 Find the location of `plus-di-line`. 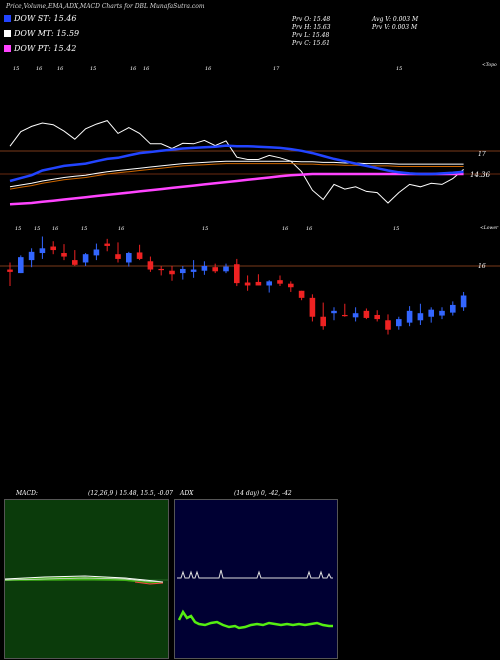

plus-di-line is located at coordinates (255, 619).